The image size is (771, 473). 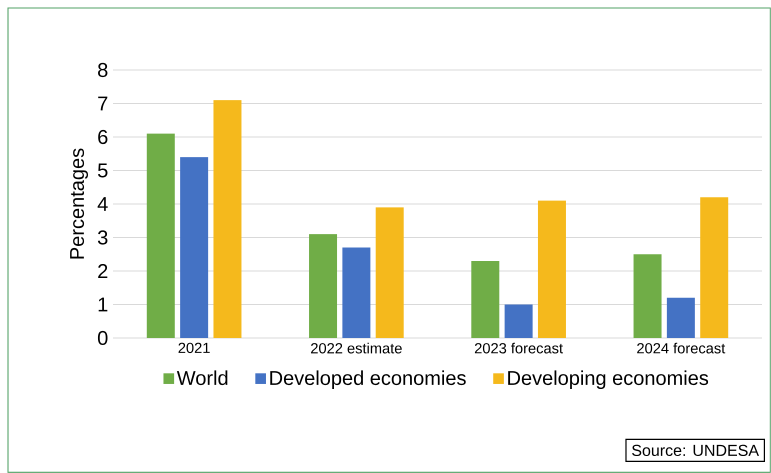 I want to click on y-tick-label: 2, so click(x=103, y=271).